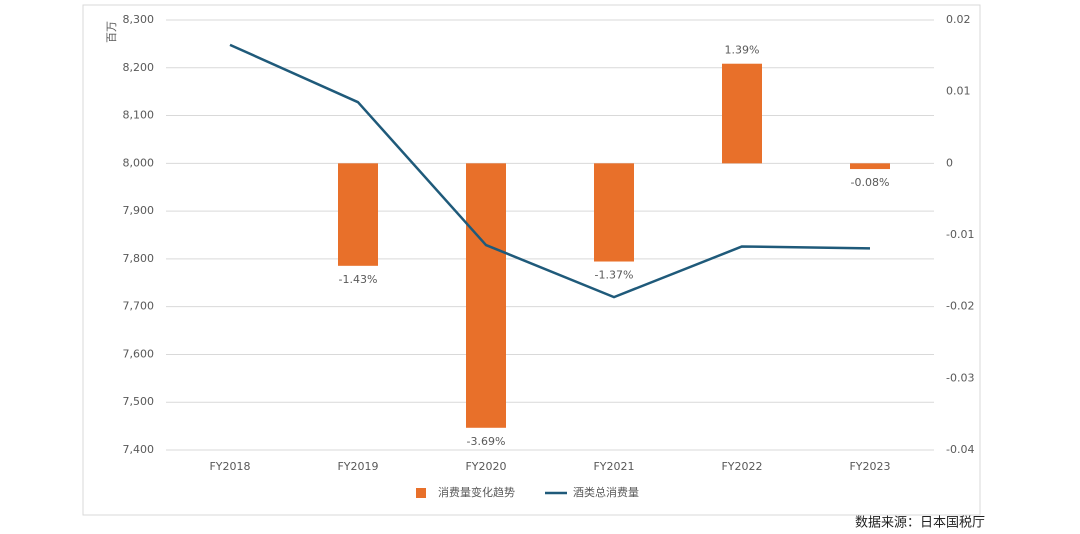  What do you see at coordinates (421, 493) in the screenshot?
I see `legend-swatch` at bounding box center [421, 493].